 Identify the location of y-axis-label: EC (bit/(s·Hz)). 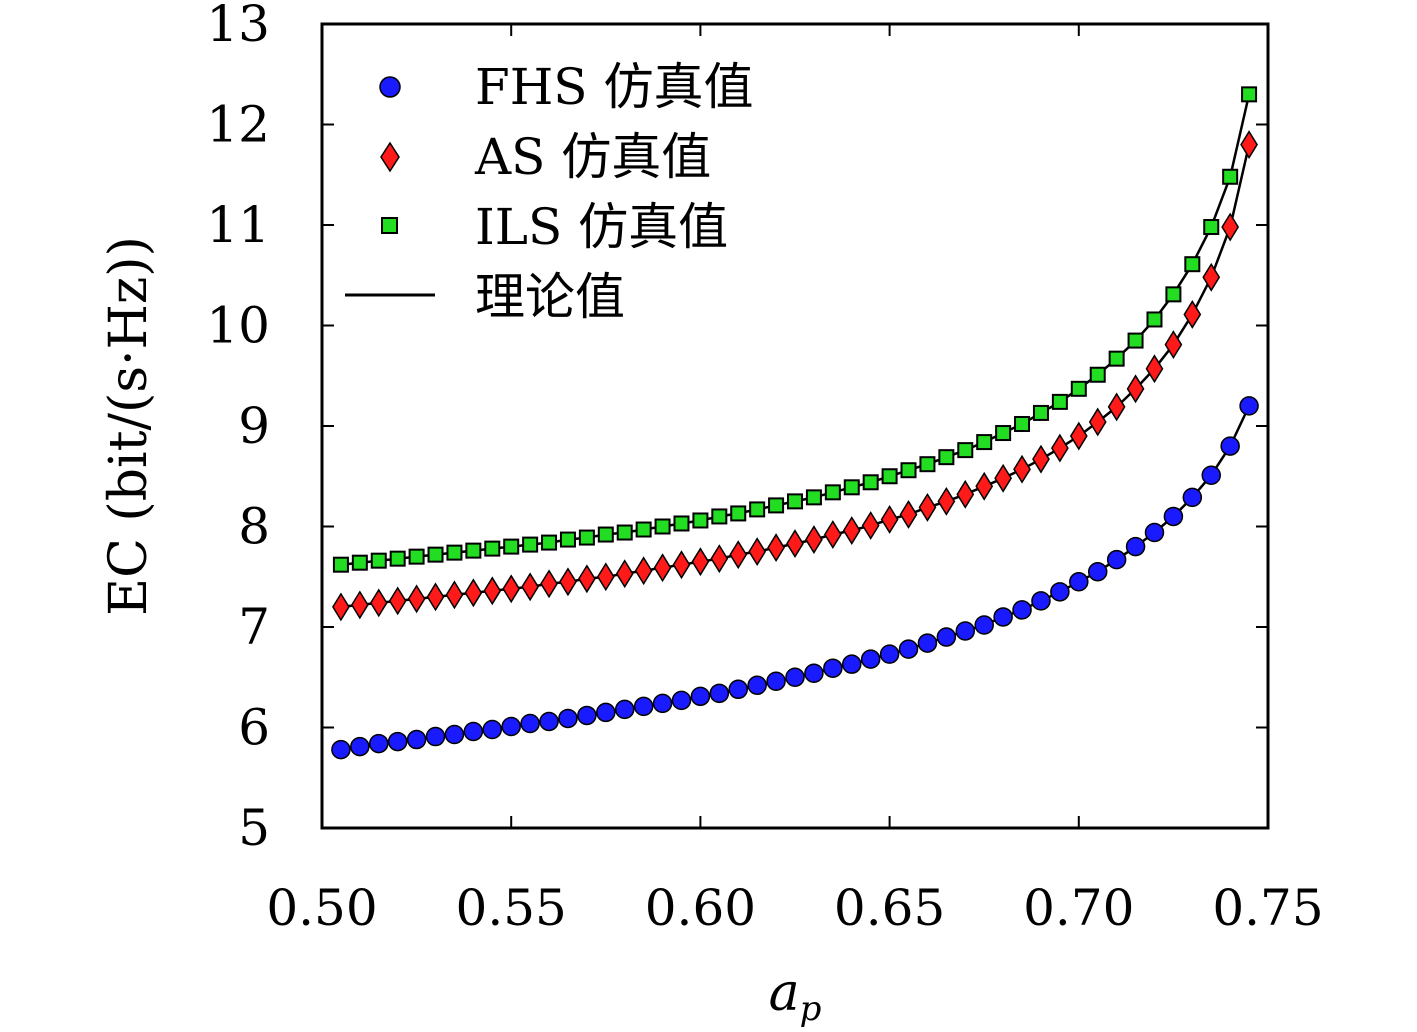
(129, 426).